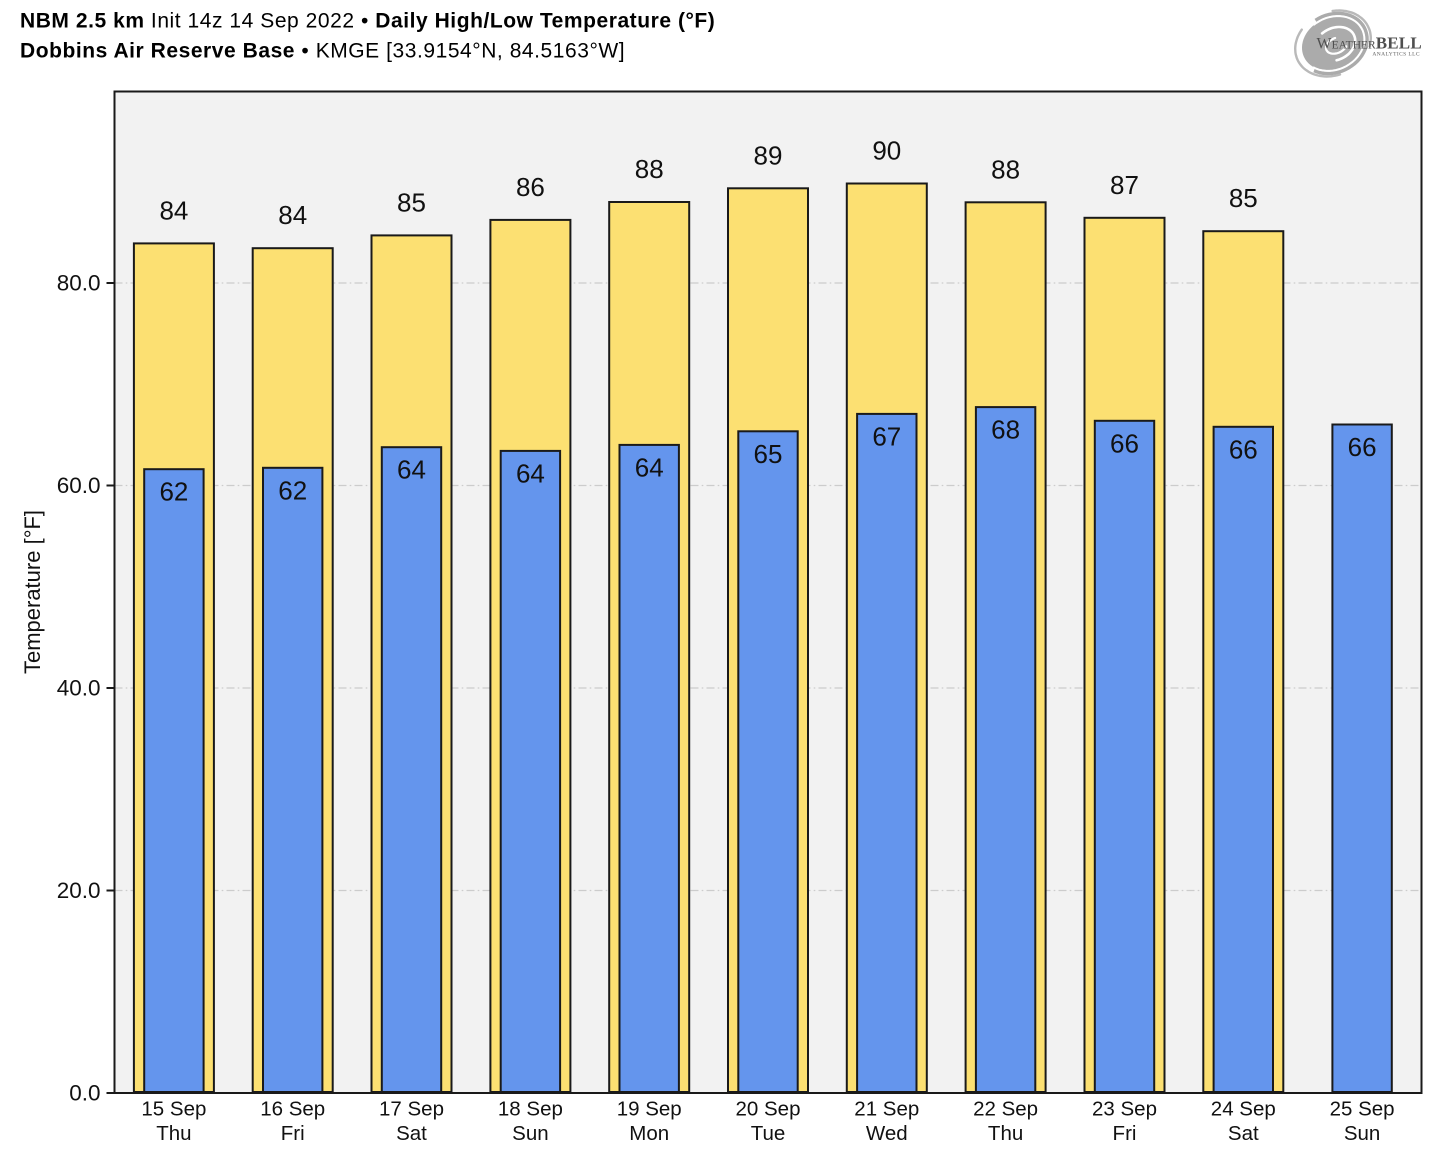 The height and width of the screenshot is (1156, 1440). Describe the element at coordinates (1396, 55) in the screenshot. I see `svg-text: ANALYTICS LLC` at that location.